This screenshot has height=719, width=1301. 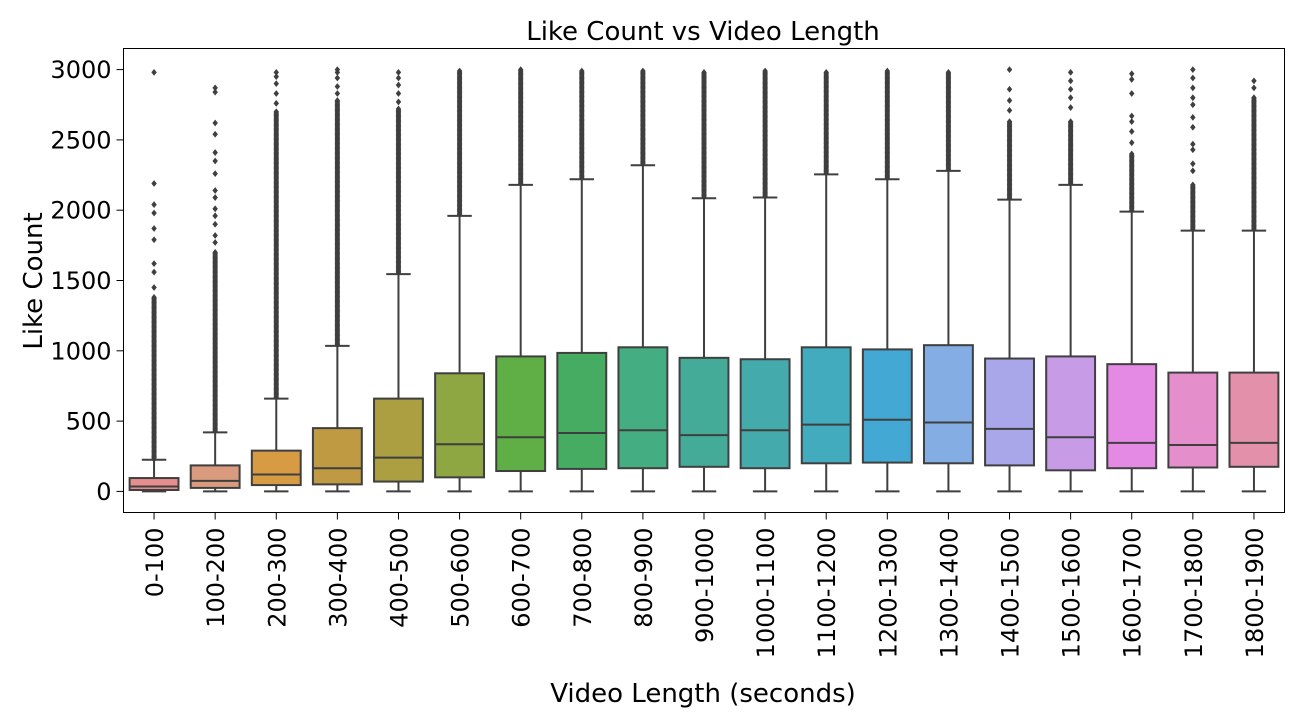 What do you see at coordinates (766, 593) in the screenshot?
I see `x-tick-label: 1000-1100` at bounding box center [766, 593].